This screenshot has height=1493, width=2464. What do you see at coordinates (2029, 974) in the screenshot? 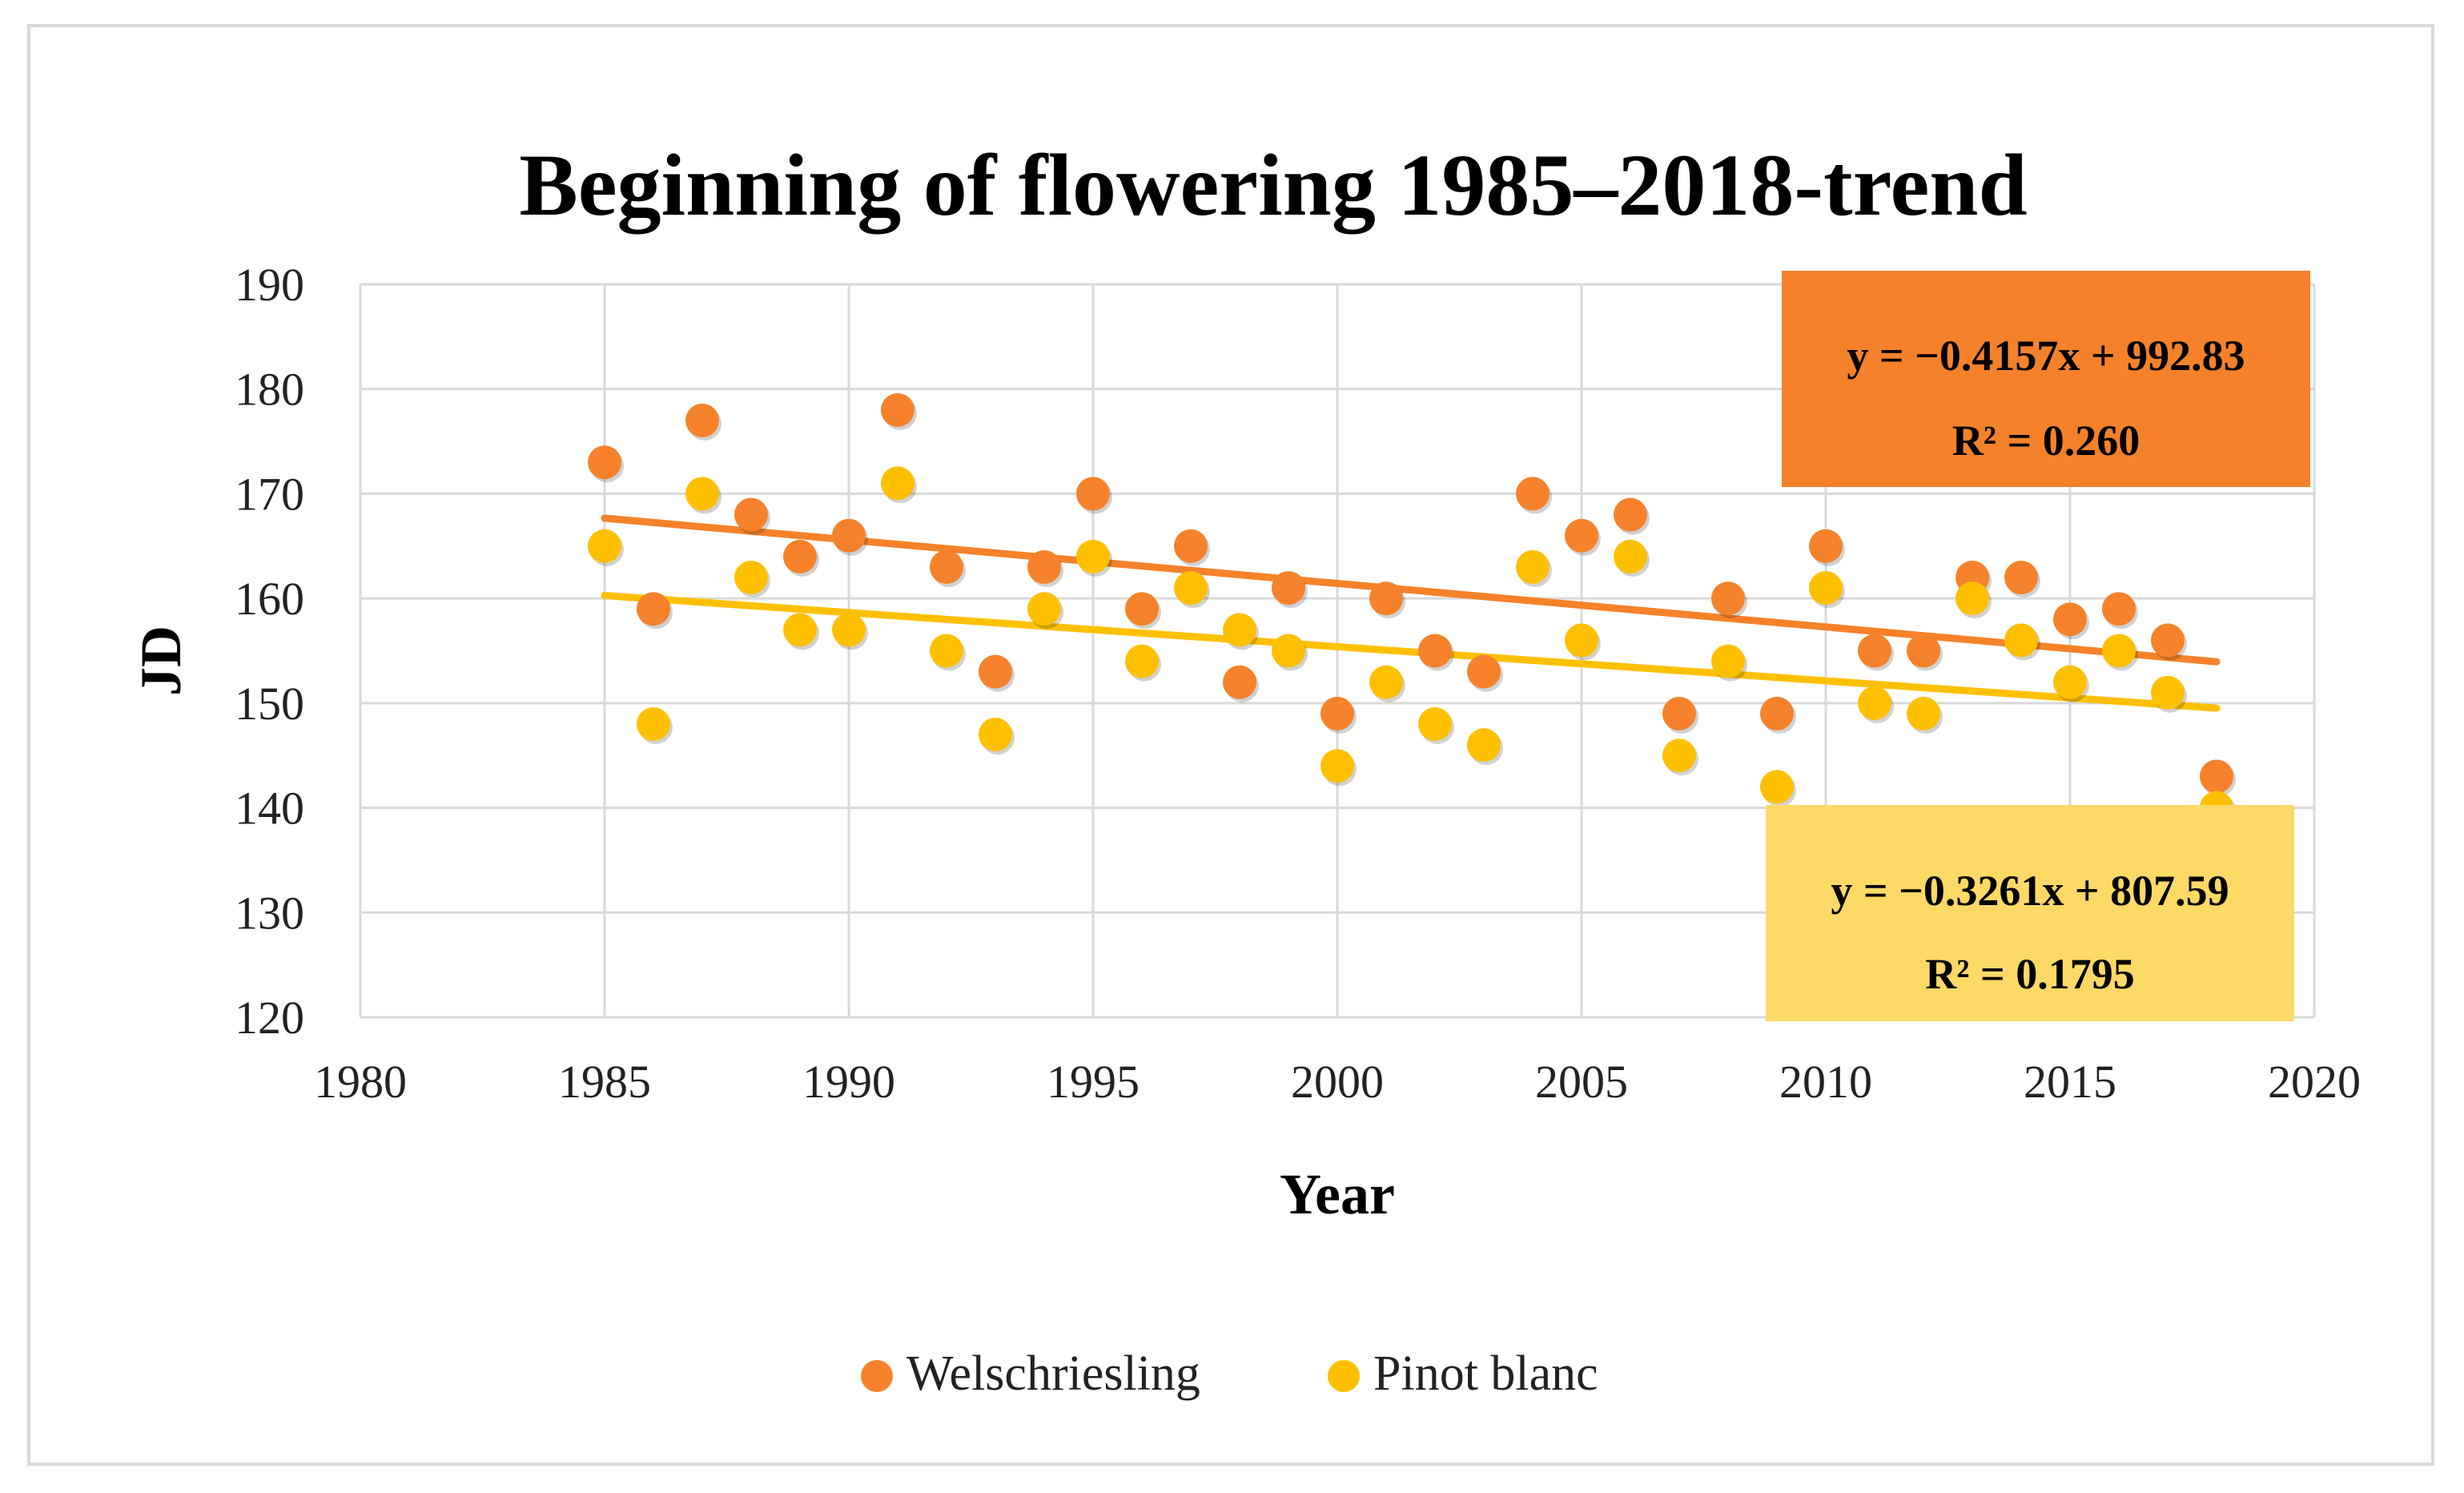
I see `pinot-blanc-r2: R² = 0.1795` at bounding box center [2029, 974].